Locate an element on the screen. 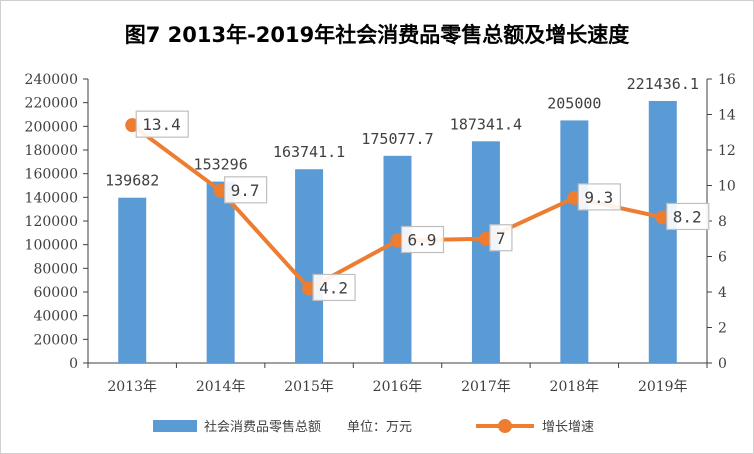 Image resolution: width=754 pixels, height=454 pixels. growth-data-label: 7 is located at coordinates (501, 238).